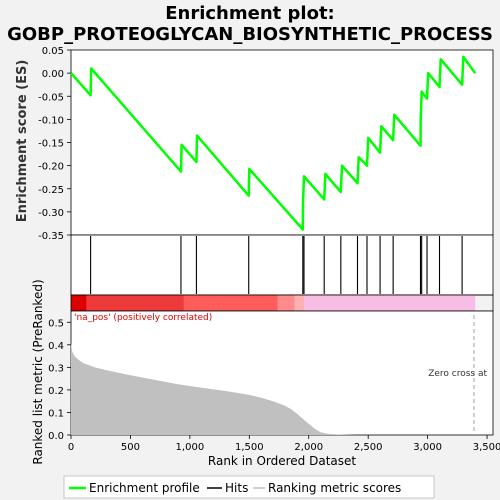 The image size is (500, 500). Describe the element at coordinates (56, 391) in the screenshot. I see `metric-y-tick-label: 0.2` at that location.